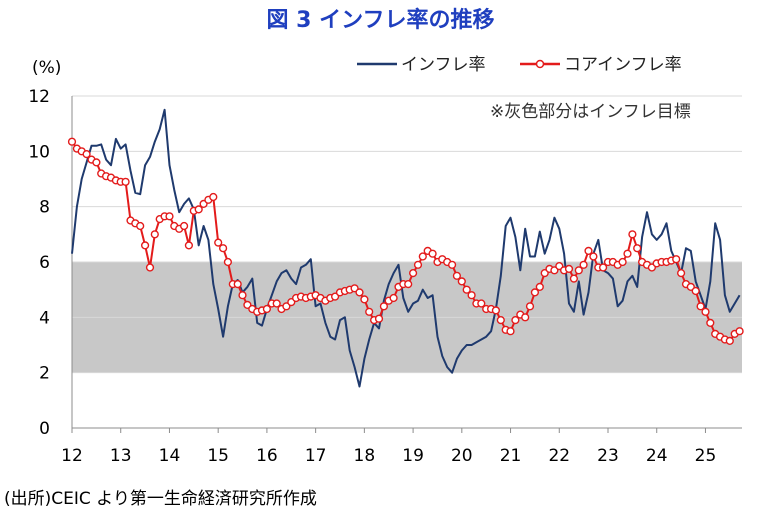  Describe the element at coordinates (623, 65) in the screenshot. I see `legend-label-core-inflation: コアインフレ率` at that location.